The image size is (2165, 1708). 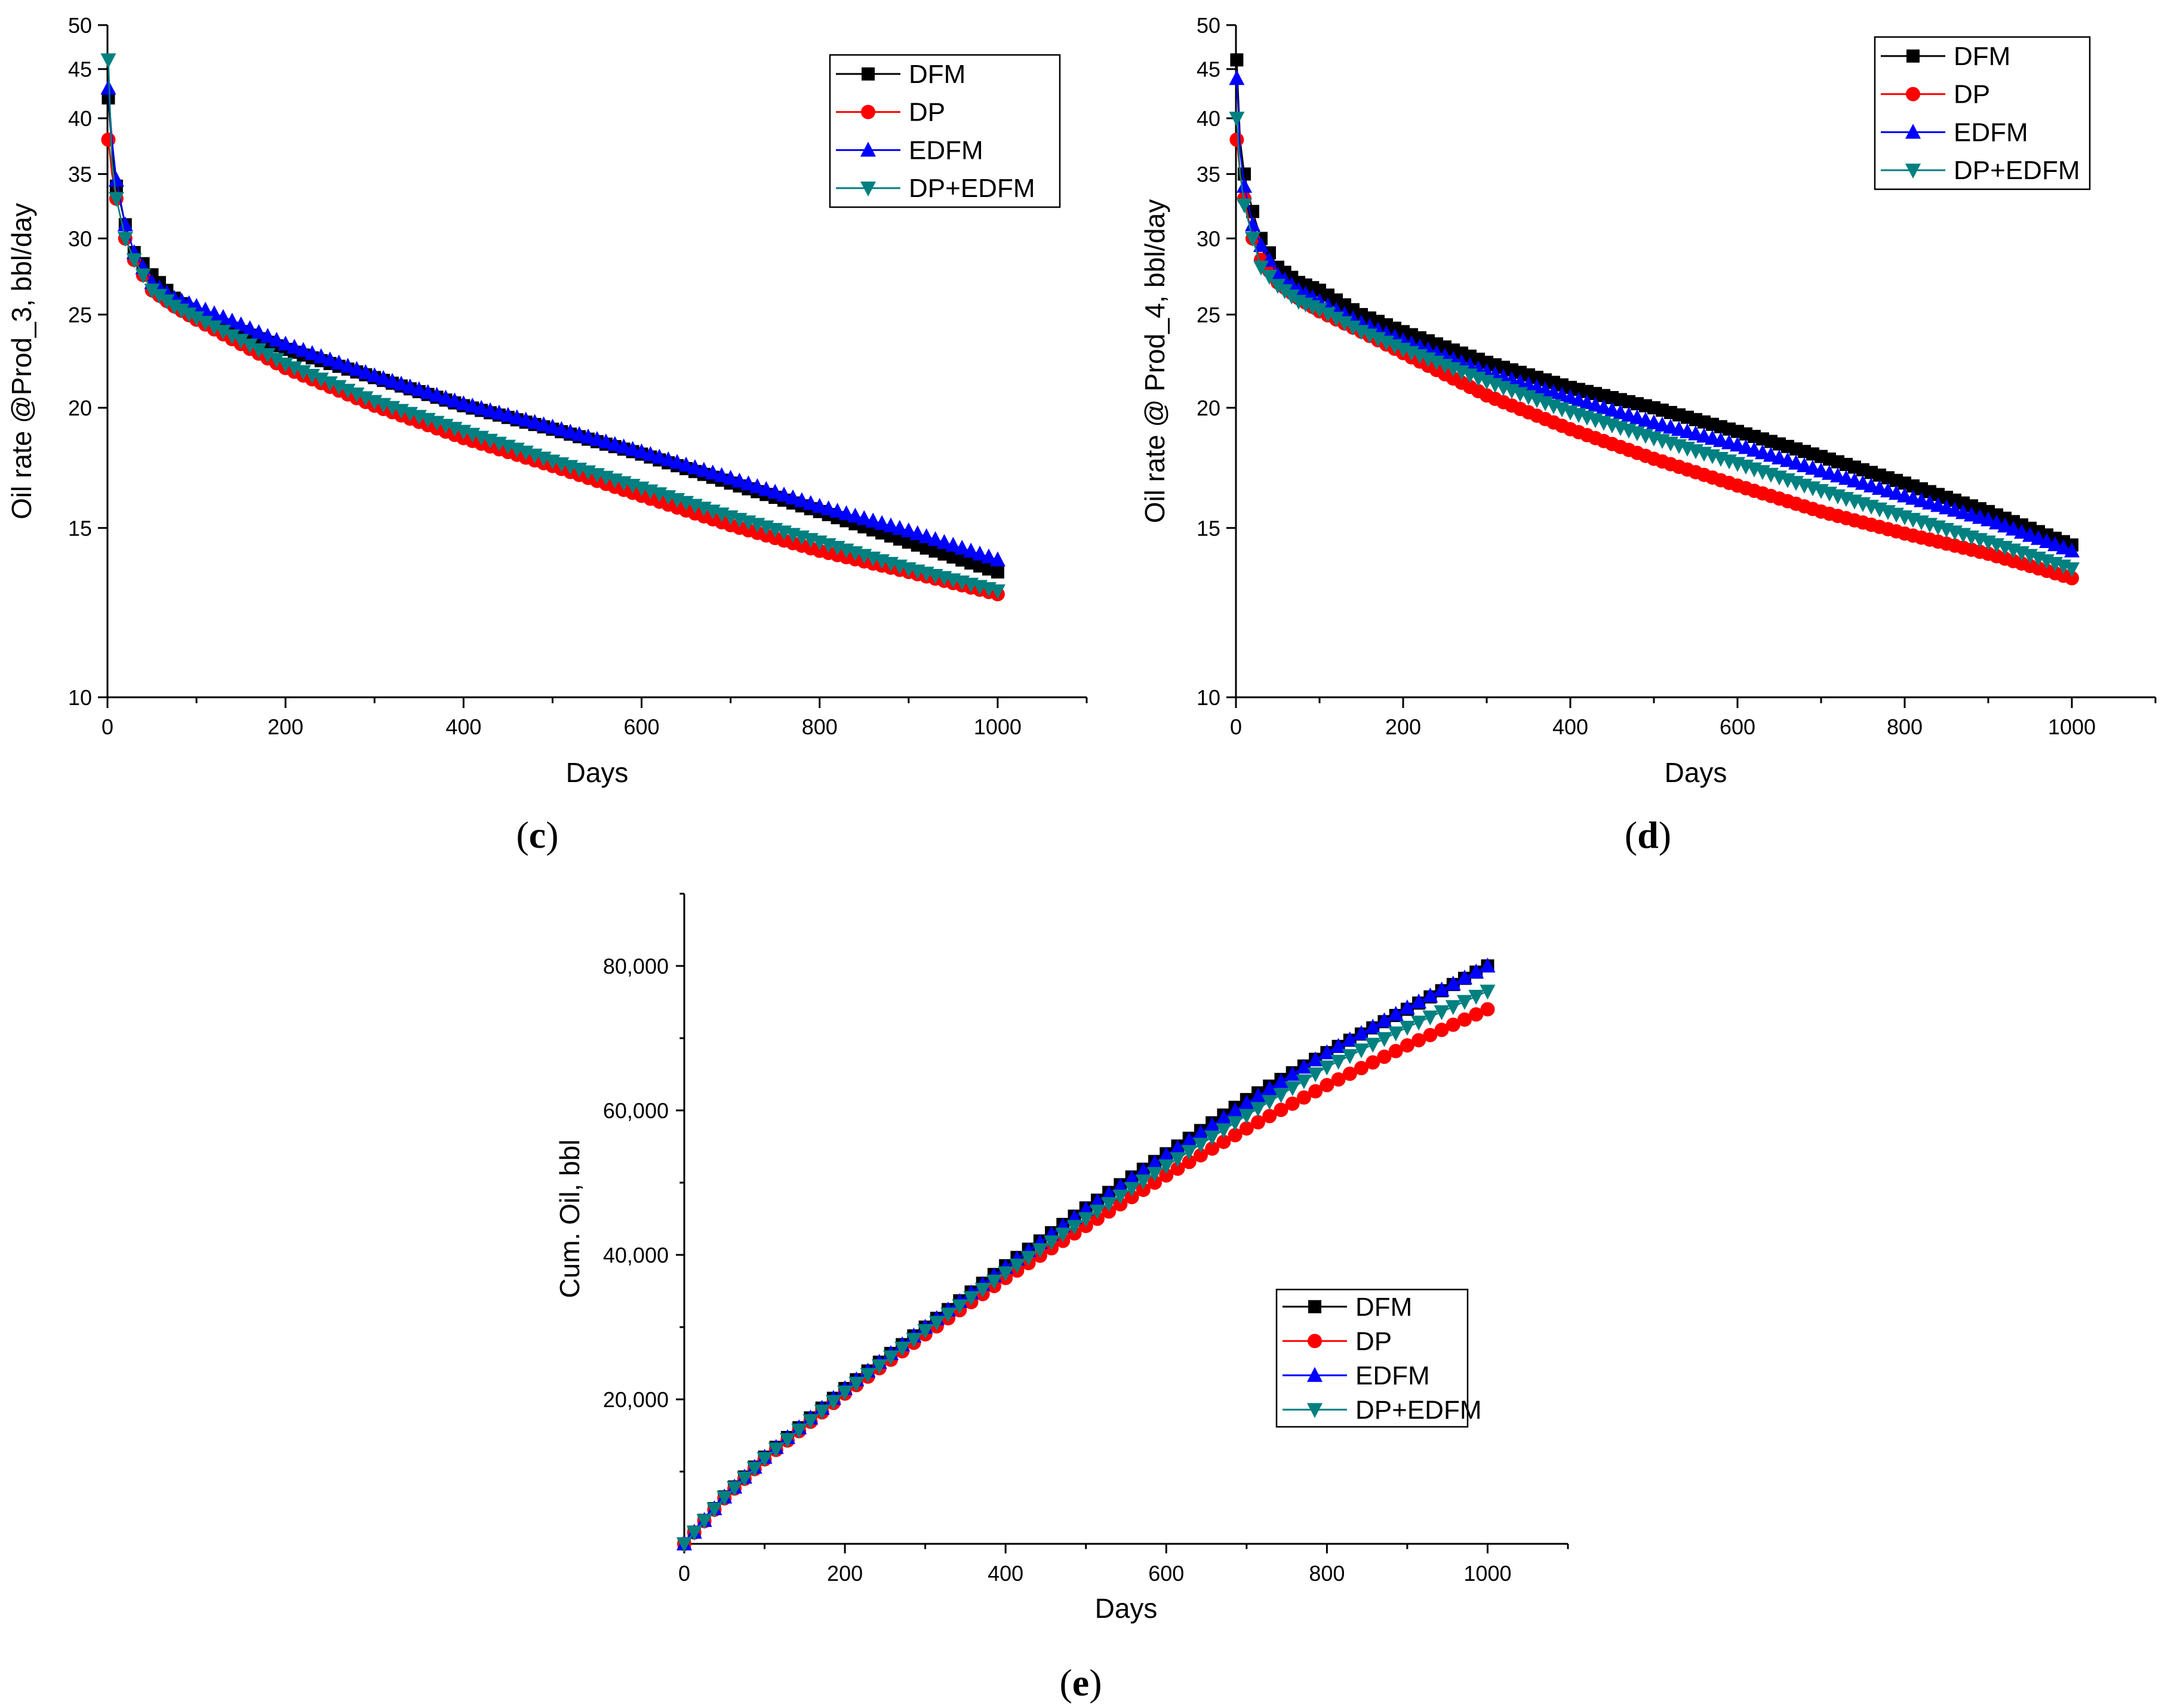 I want to click on series-dfm, so click(x=1654, y=302).